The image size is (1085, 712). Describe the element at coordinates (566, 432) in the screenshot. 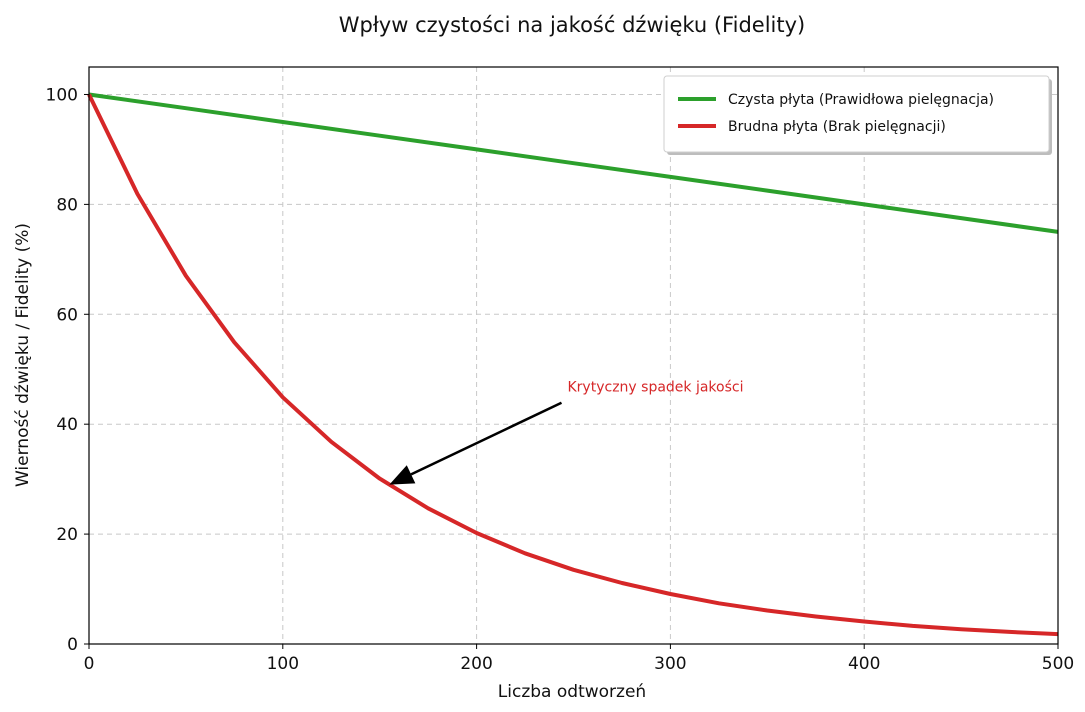

I see `annotation: Krytyczny spadek jakości` at that location.